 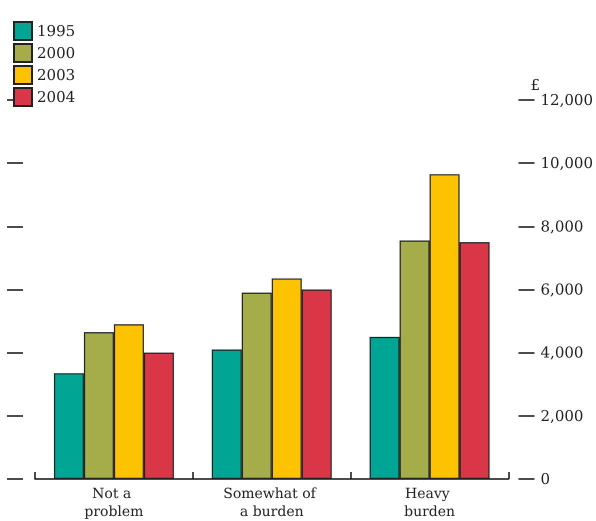 What do you see at coordinates (545, 479) in the screenshot?
I see `y-tick-label: 0` at bounding box center [545, 479].